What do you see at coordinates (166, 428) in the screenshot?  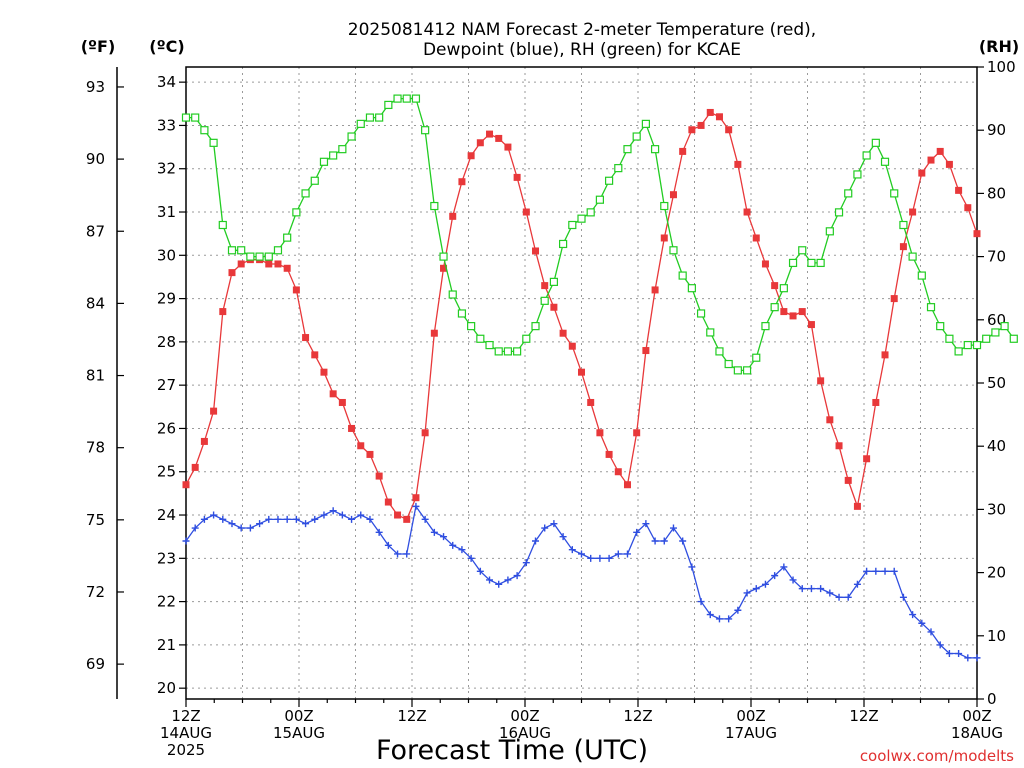 I see `celsius-tick-label: 26` at bounding box center [166, 428].